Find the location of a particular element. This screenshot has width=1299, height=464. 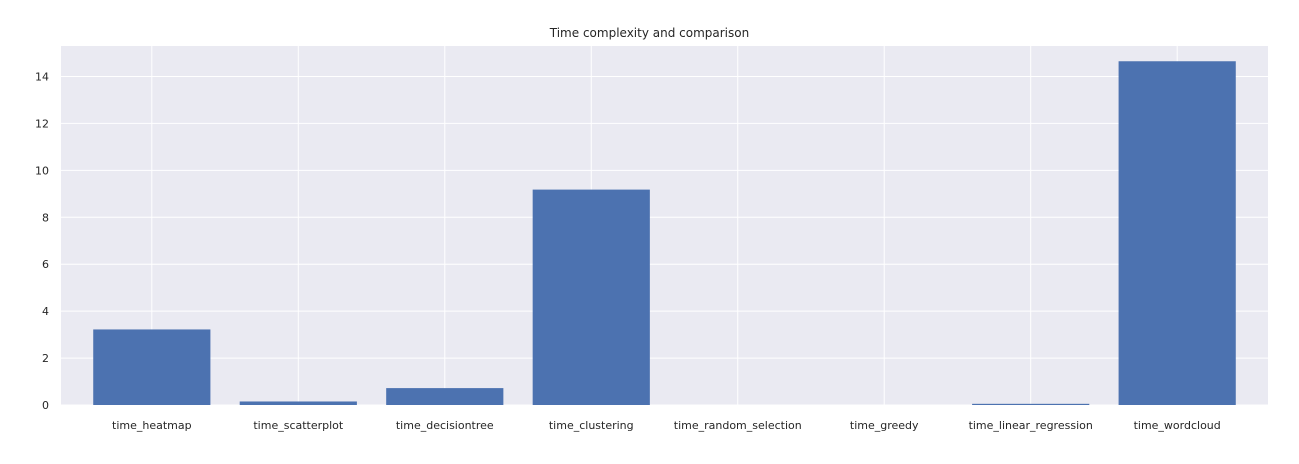

y-tick-label: 12 is located at coordinates (42, 123).